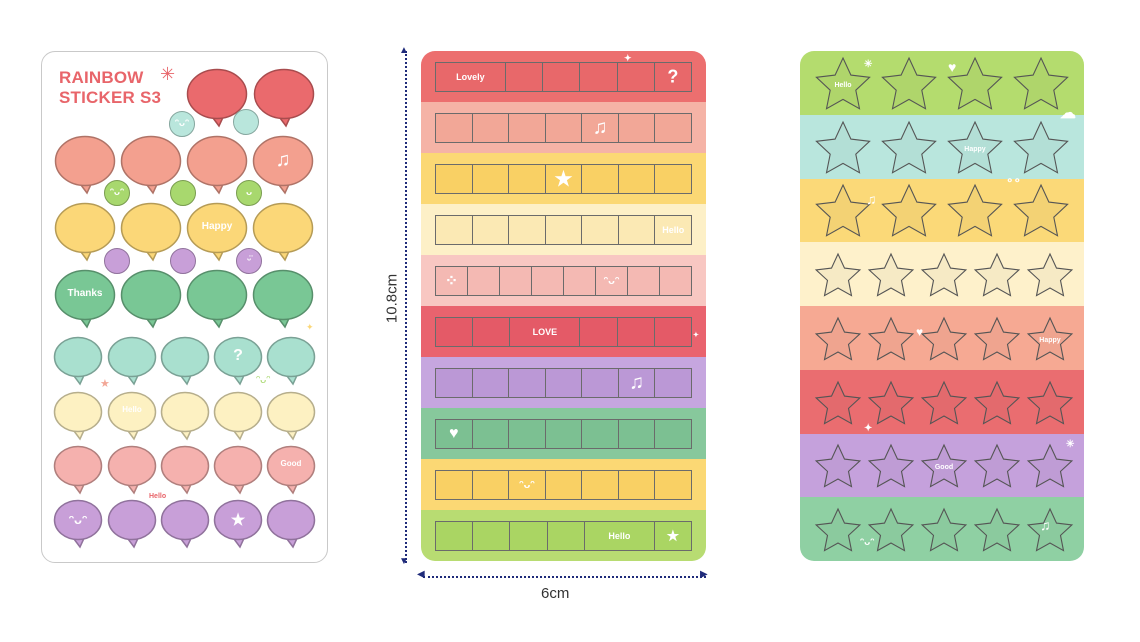 The height and width of the screenshot is (642, 1140). What do you see at coordinates (1014, 180) in the screenshot?
I see `dots-icon: ∘∘` at bounding box center [1014, 180].